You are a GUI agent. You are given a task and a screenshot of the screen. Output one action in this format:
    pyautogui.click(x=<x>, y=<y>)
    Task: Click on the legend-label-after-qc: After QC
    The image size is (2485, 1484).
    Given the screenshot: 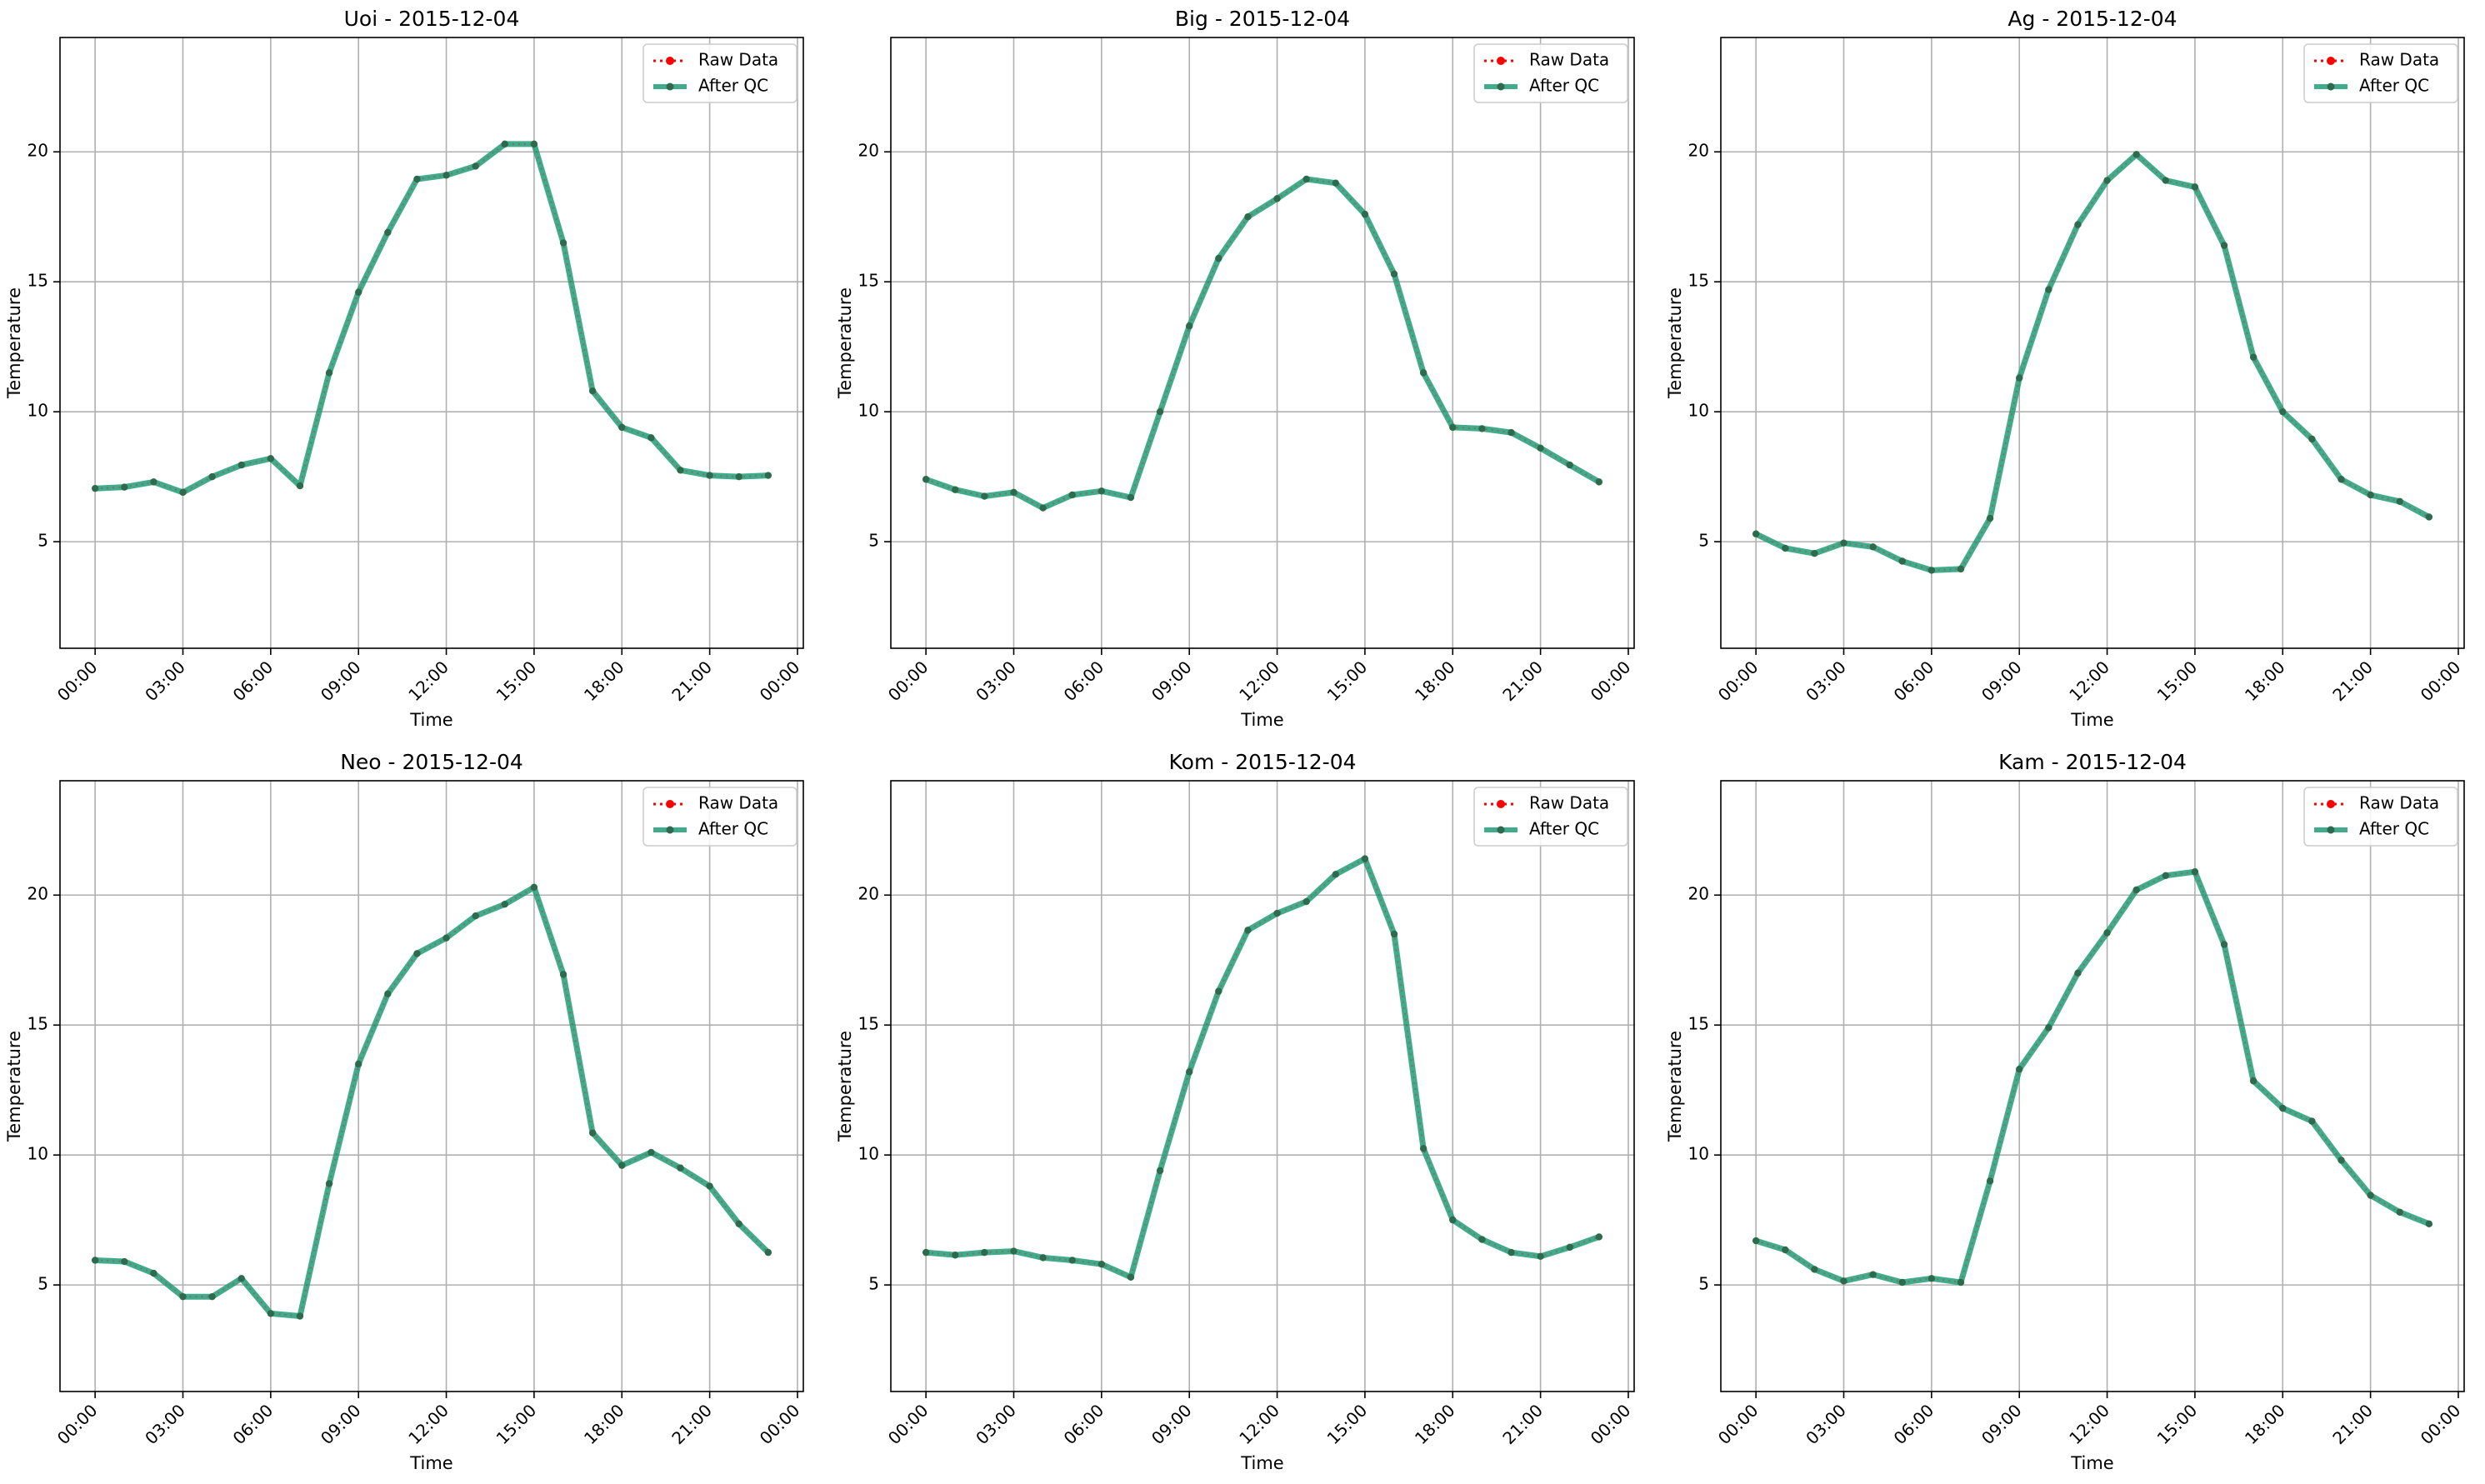 What is the action you would take?
    pyautogui.click(x=1564, y=86)
    